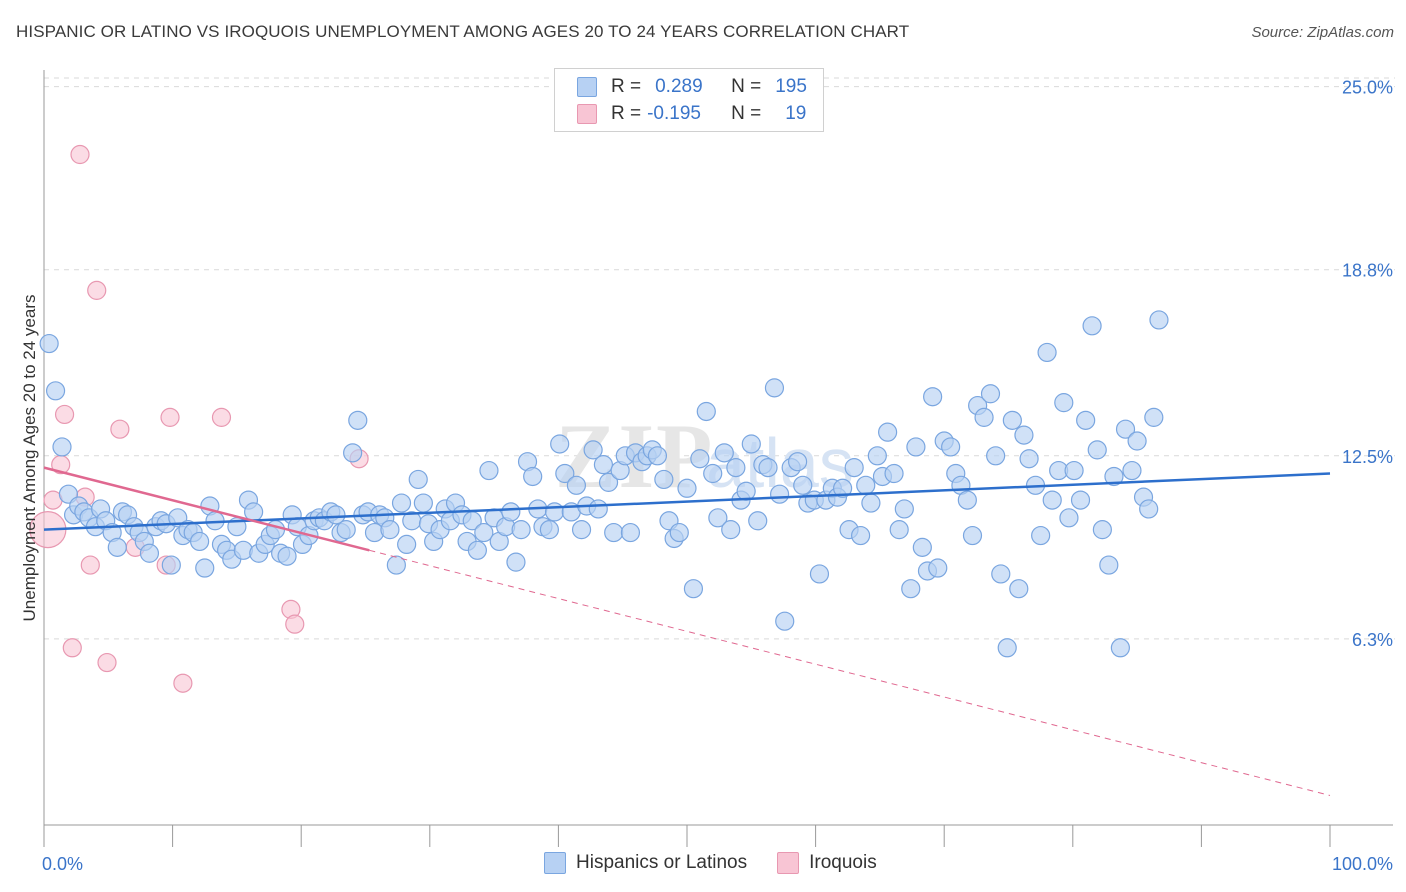 This screenshot has height=892, width=1406. What do you see at coordinates (791, 86) in the screenshot?
I see `legend-n-value: 195` at bounding box center [791, 86].